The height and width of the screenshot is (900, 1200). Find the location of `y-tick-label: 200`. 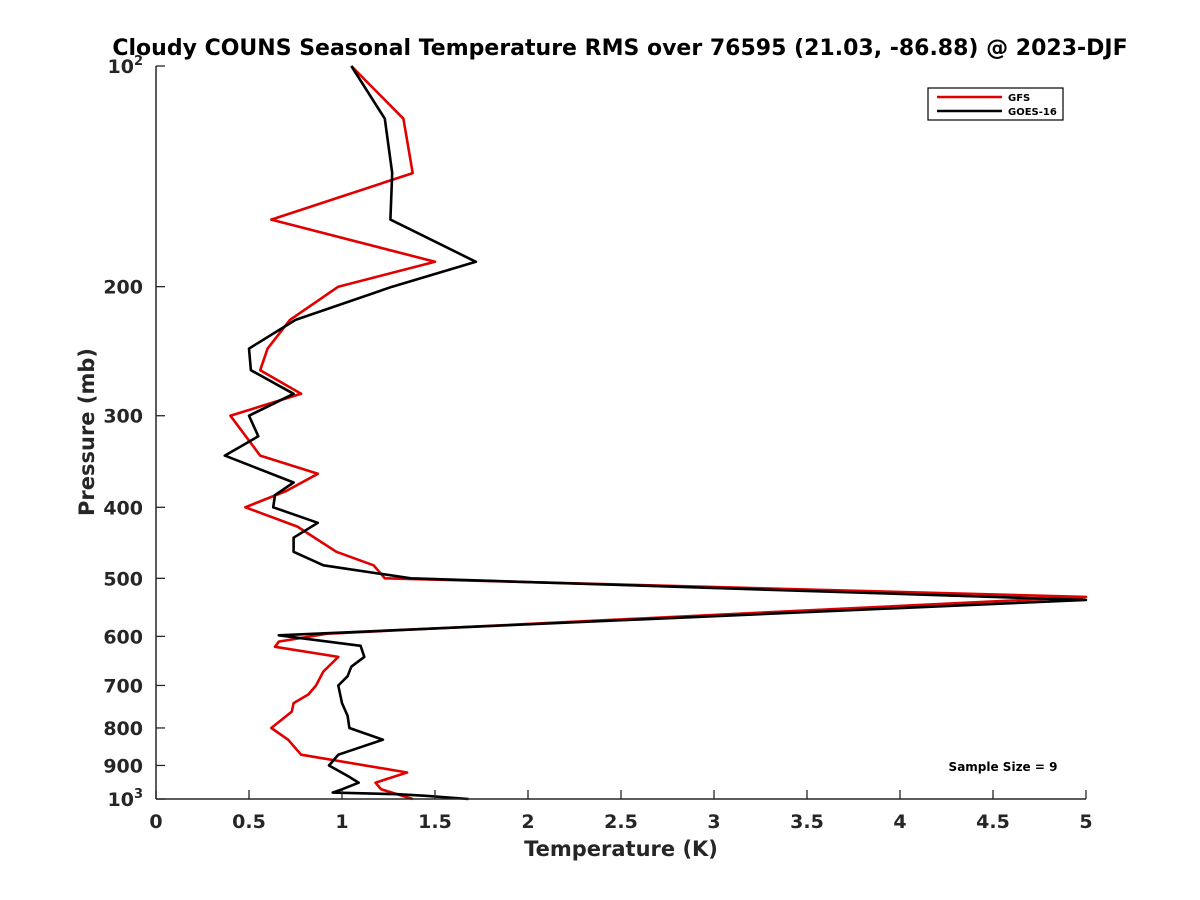

y-tick-label: 200 is located at coordinates (123, 288).